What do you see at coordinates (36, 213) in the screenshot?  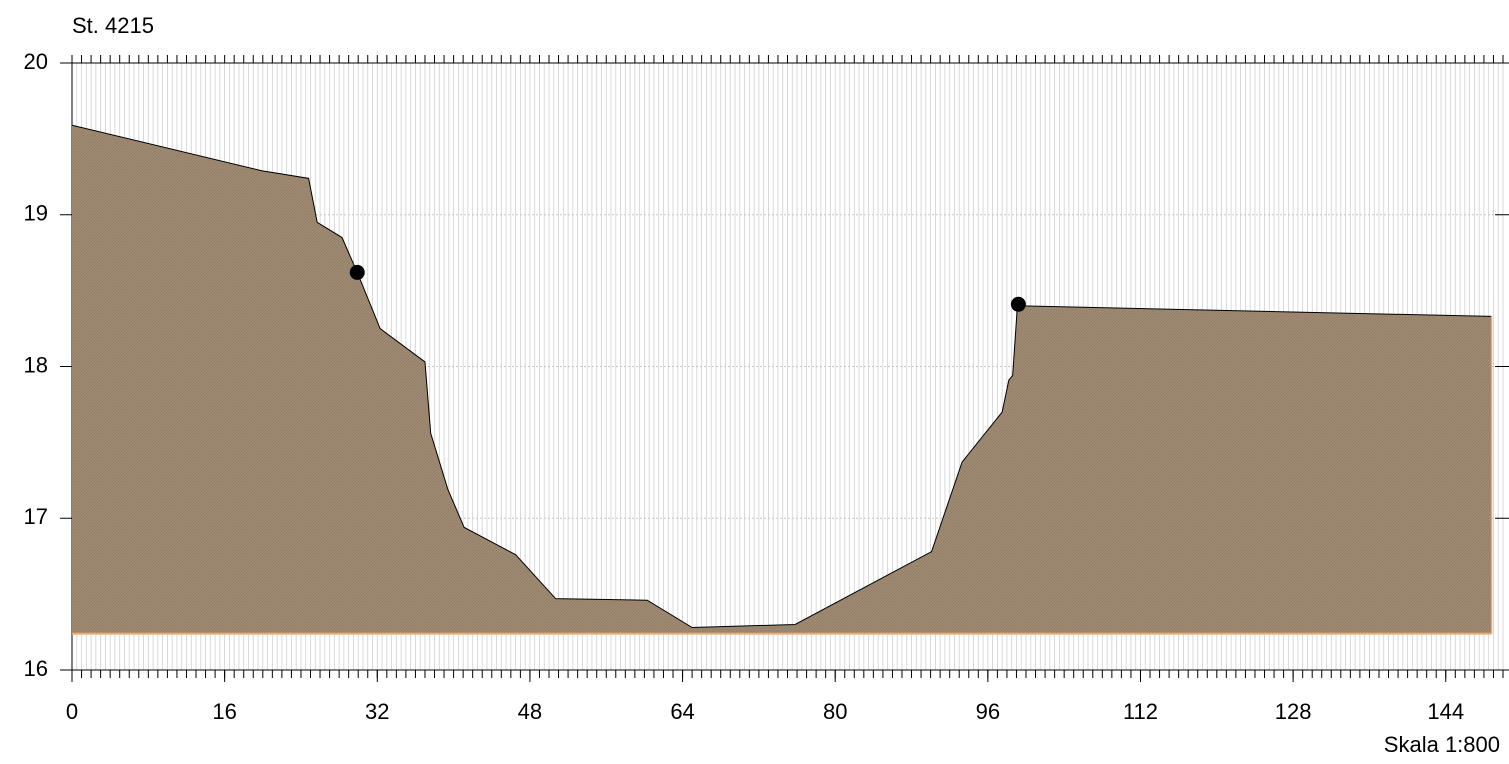 I see `y-tick-label: 19` at bounding box center [36, 213].